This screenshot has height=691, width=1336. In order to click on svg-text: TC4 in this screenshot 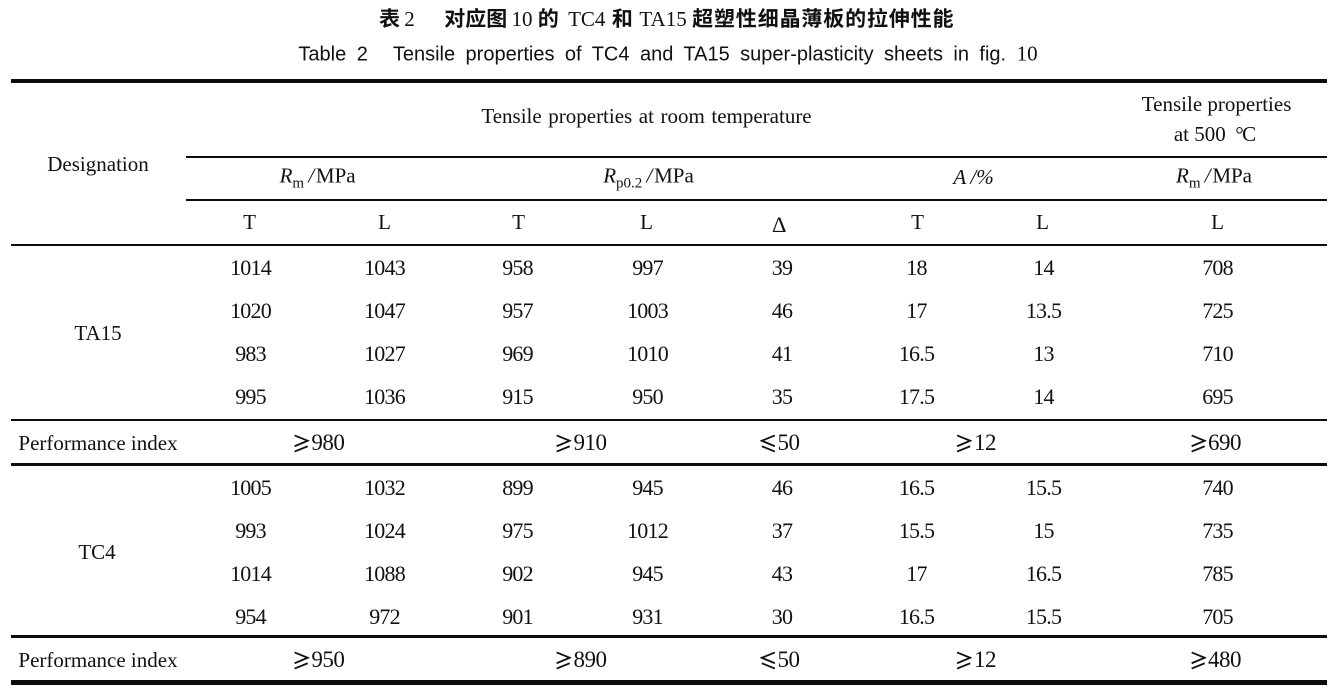, I will do `click(587, 19)`.